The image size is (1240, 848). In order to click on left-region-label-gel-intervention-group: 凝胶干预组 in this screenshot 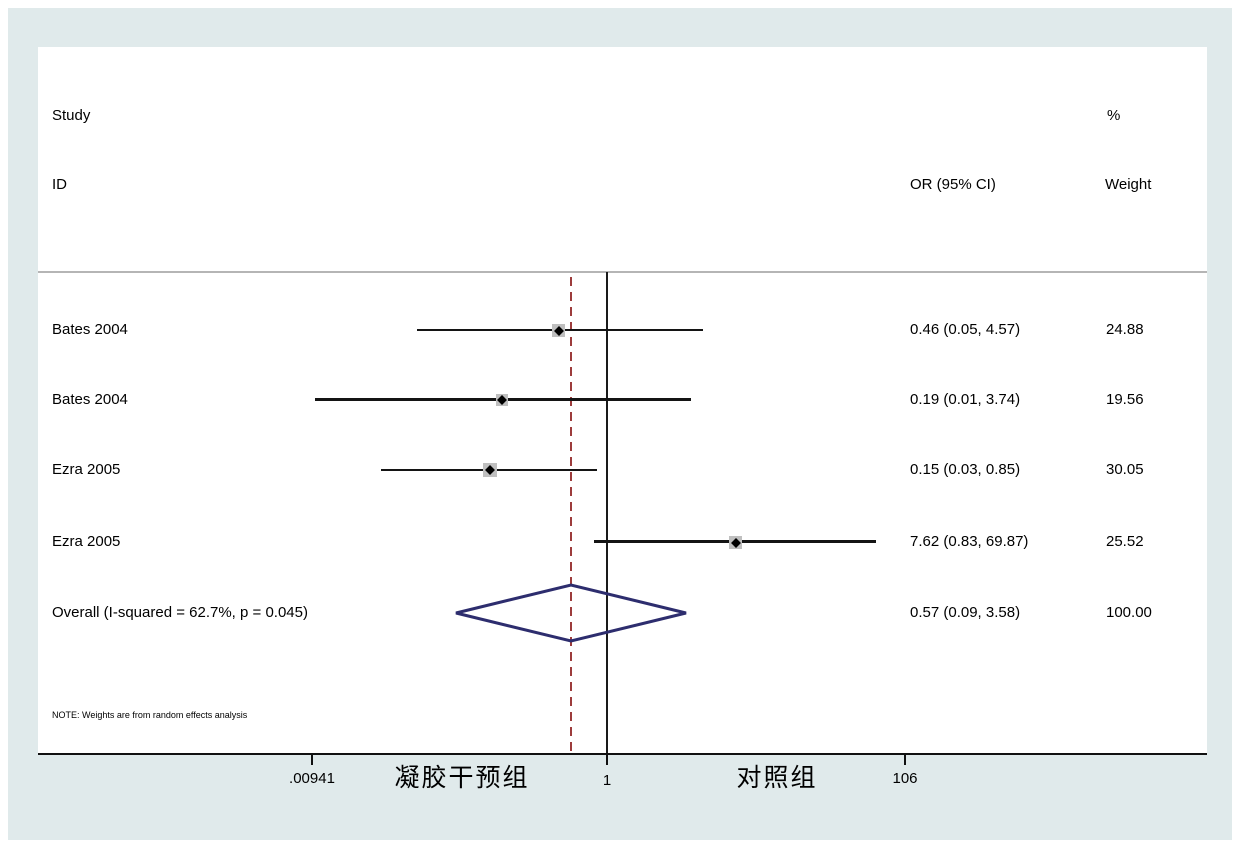, I will do `click(462, 778)`.